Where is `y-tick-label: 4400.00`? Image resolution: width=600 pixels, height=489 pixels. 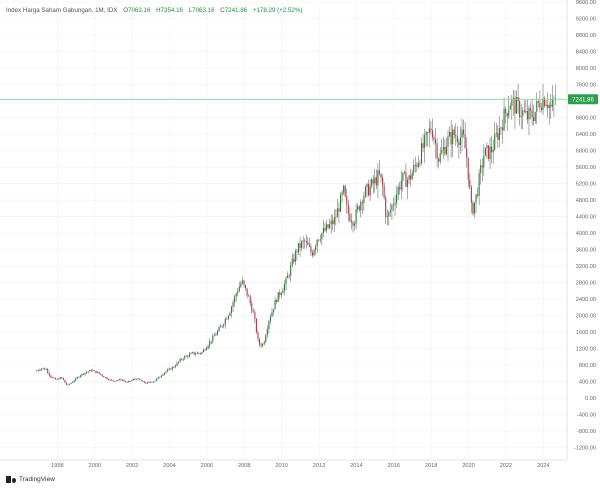
y-tick-label: 4400.00 is located at coordinates (586, 218).